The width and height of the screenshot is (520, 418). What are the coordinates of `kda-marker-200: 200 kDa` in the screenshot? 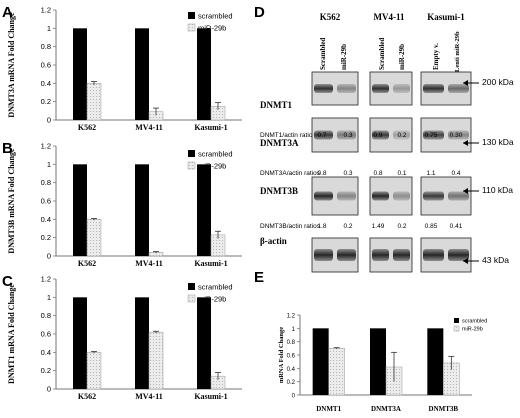 It's located at (498, 82).